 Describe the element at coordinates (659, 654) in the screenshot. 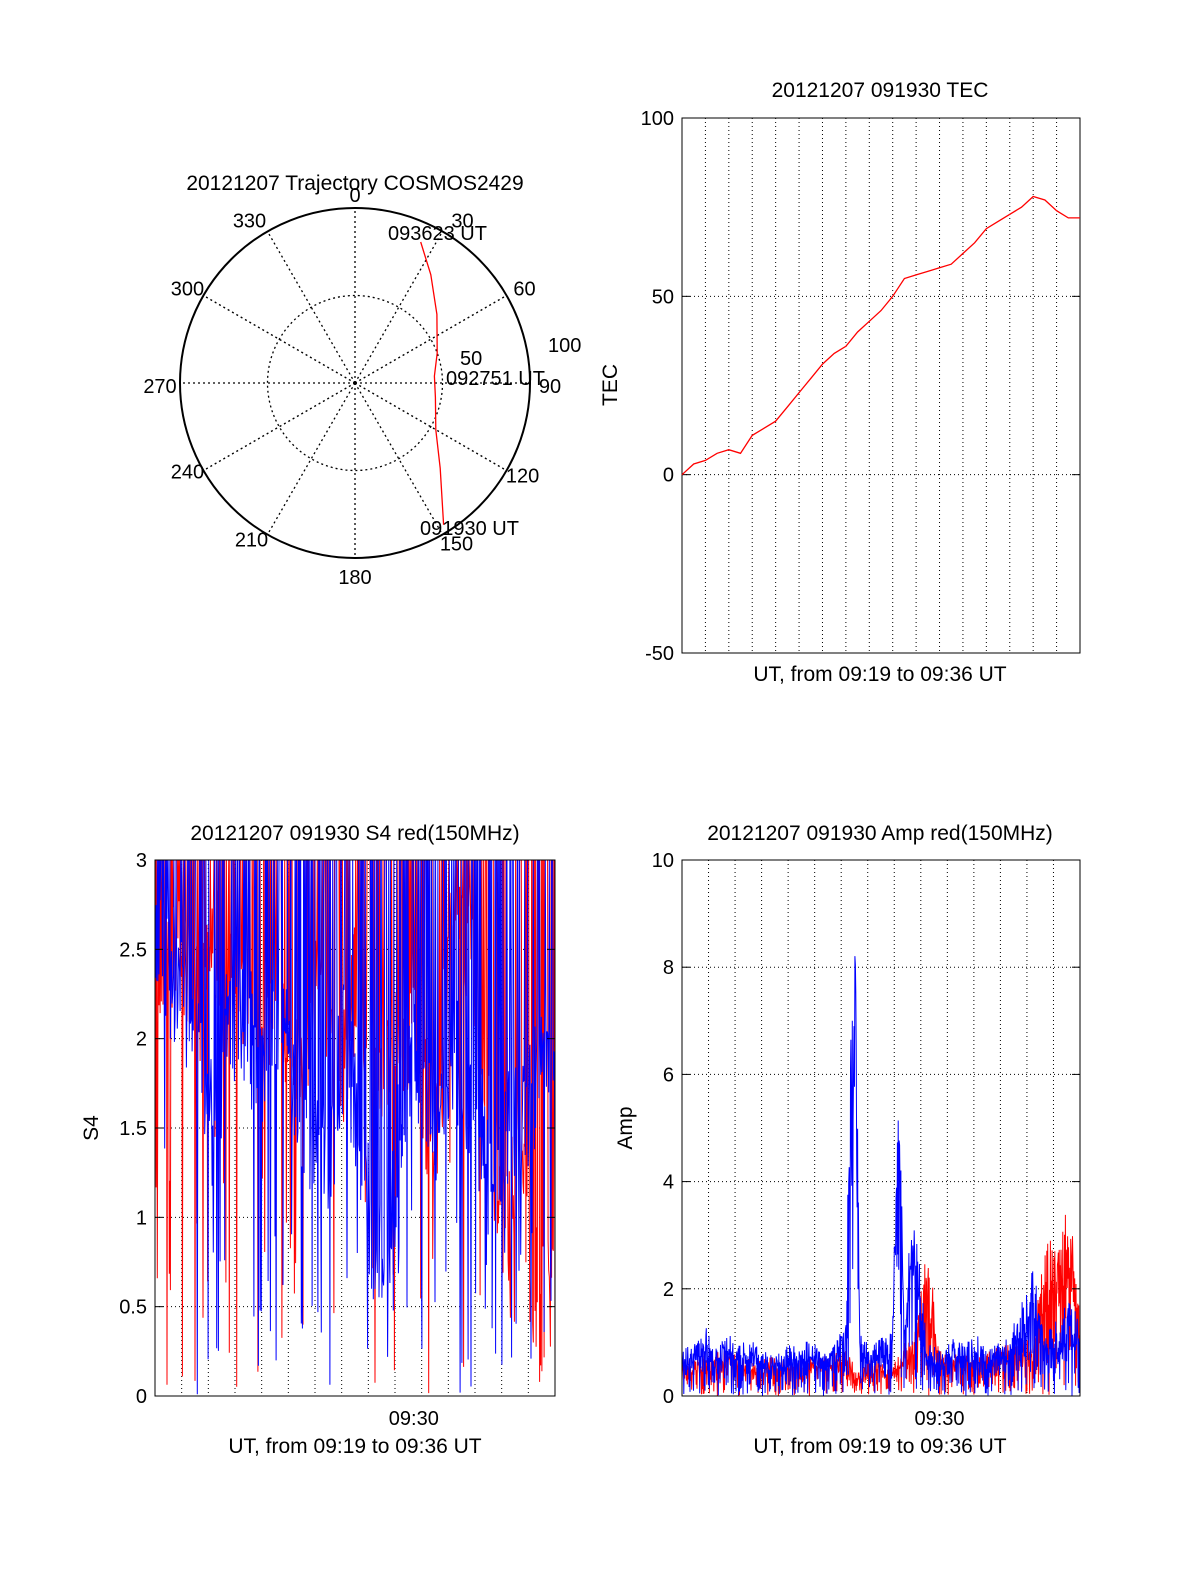

I see `tec-ytick-label--50: -50` at that location.